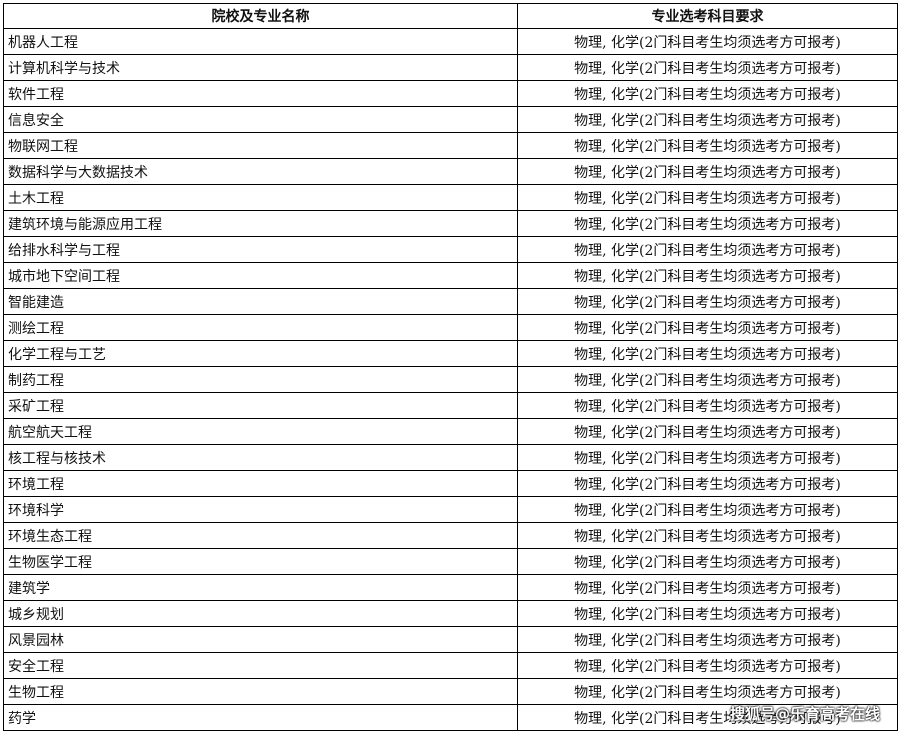 The height and width of the screenshot is (732, 898). I want to click on major-name: 生物医学工程, so click(260, 561).